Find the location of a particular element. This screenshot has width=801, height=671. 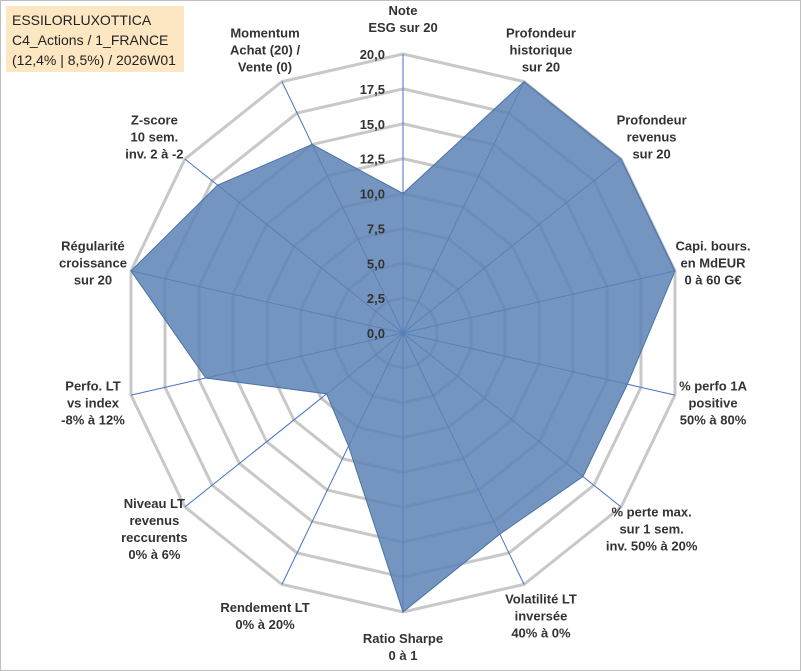

axis-label: Ratio Sharpe is located at coordinates (403, 638).